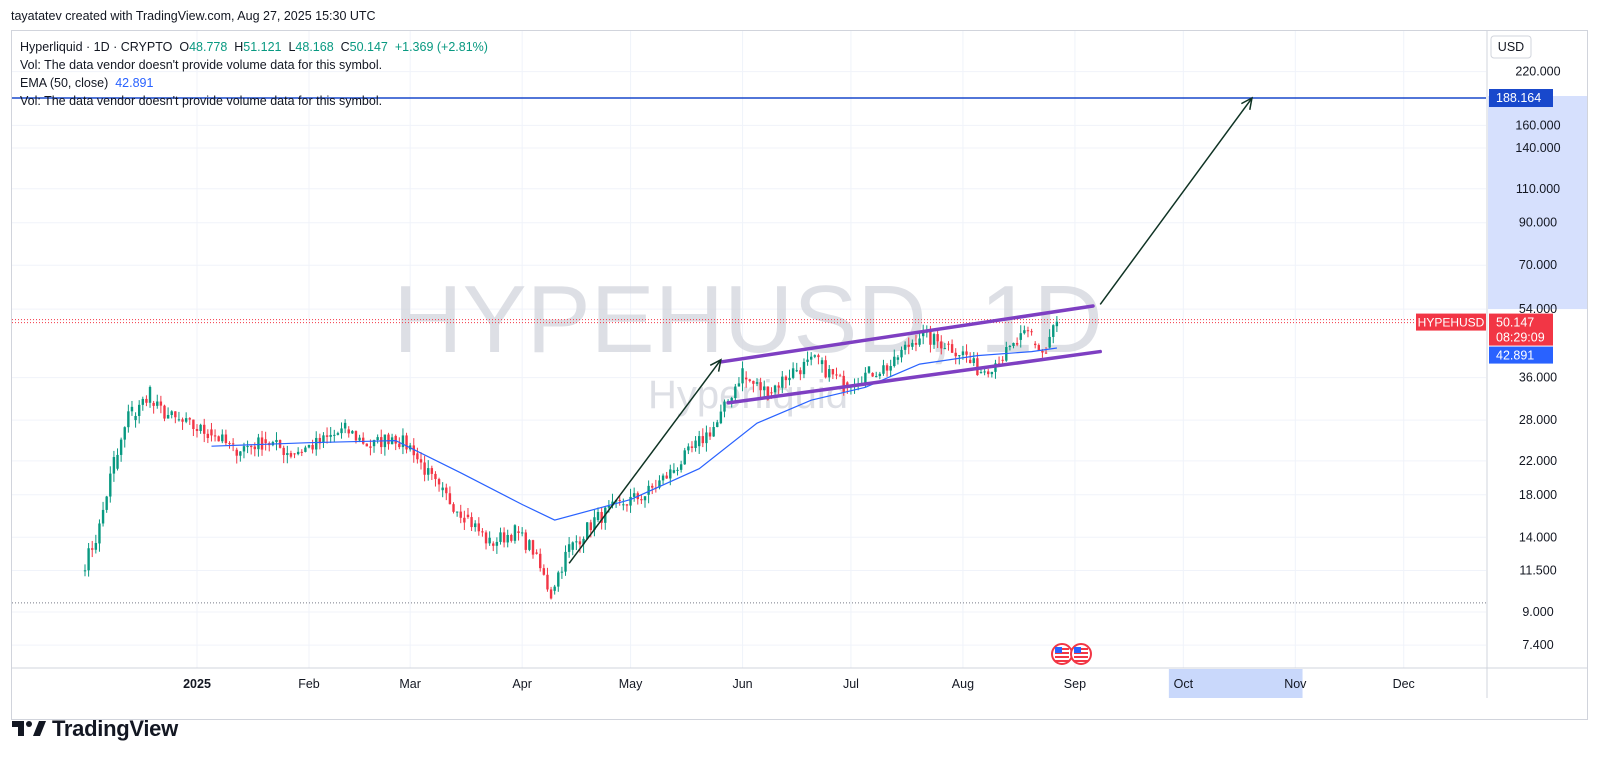 The image size is (1600, 779). I want to click on y-tick-label: 28.000, so click(1538, 420).